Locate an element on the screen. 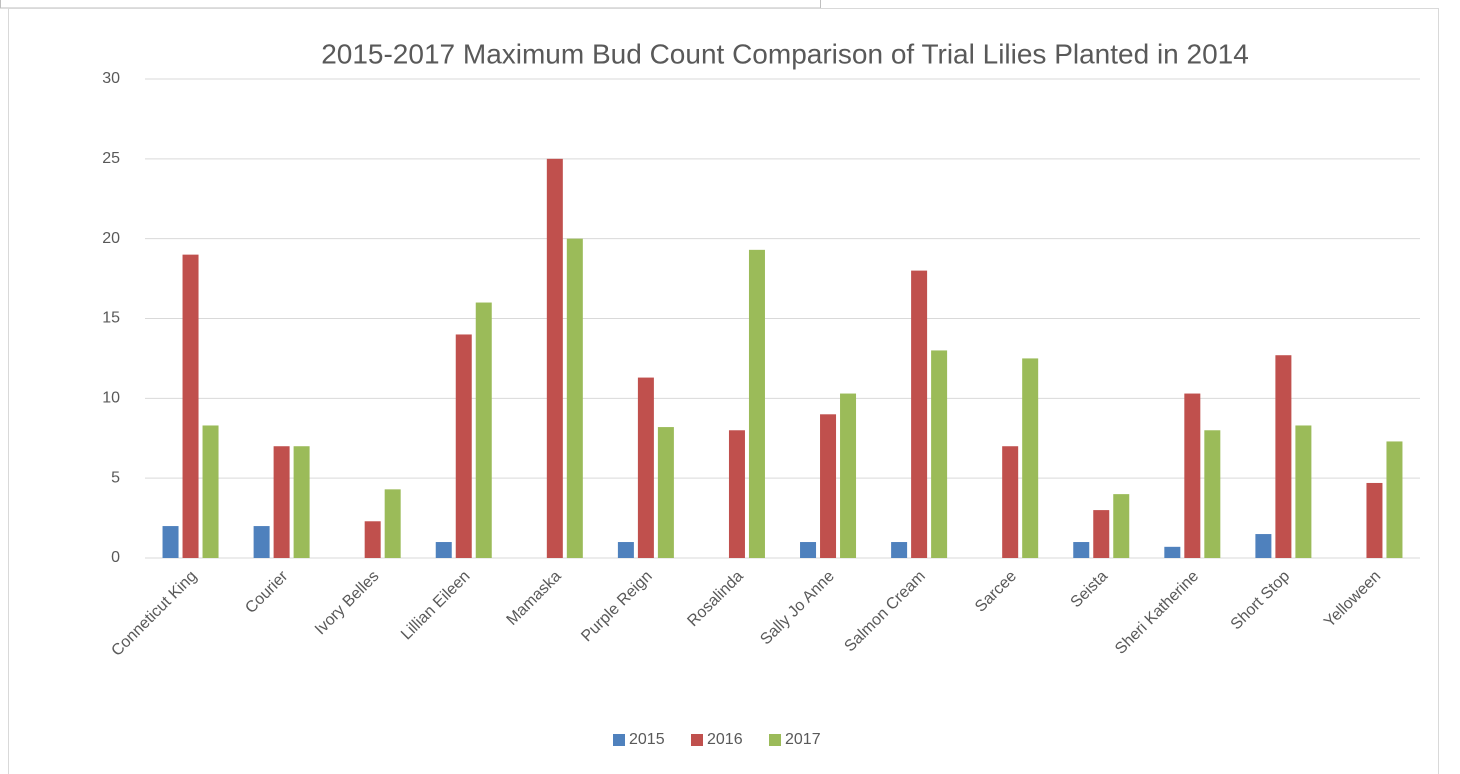  legend-label: 2015 is located at coordinates (647, 739).